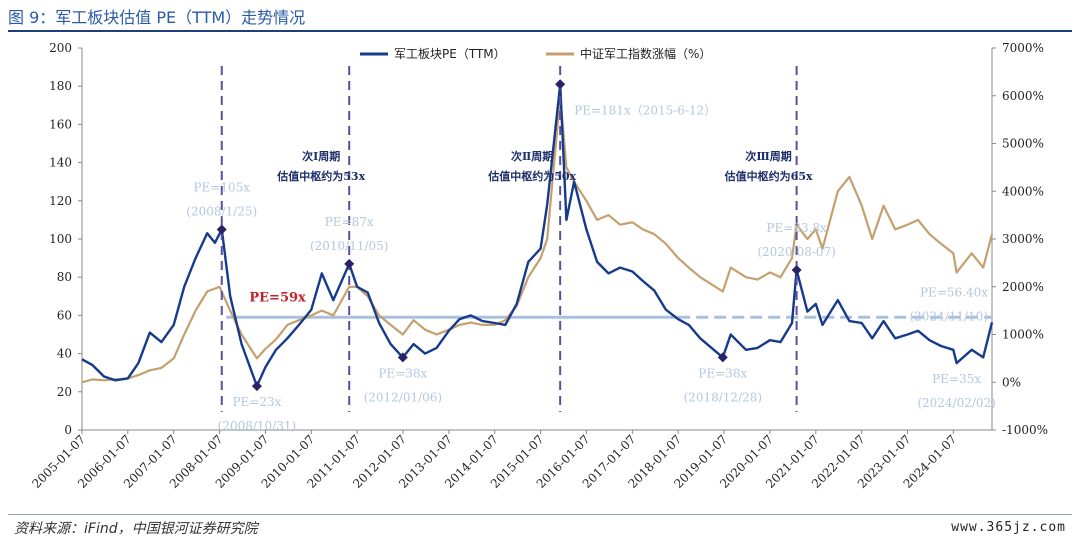 The width and height of the screenshot is (1080, 544). I want to click on y-right-tick-label: 2000%, so click(1023, 287).